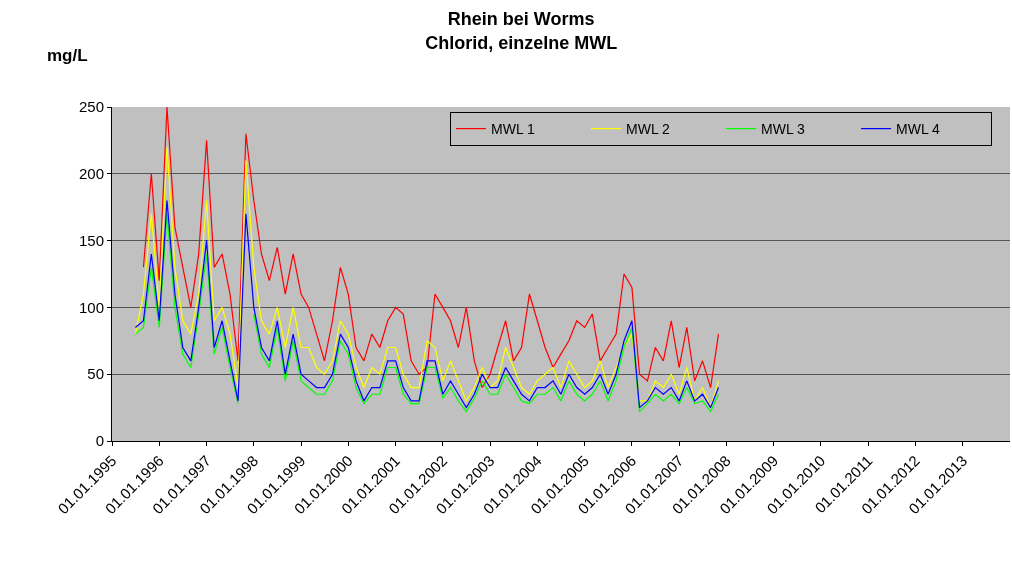 This screenshot has width=1012, height=564. Describe the element at coordinates (783, 129) in the screenshot. I see `legend-label: MWL 3` at that location.